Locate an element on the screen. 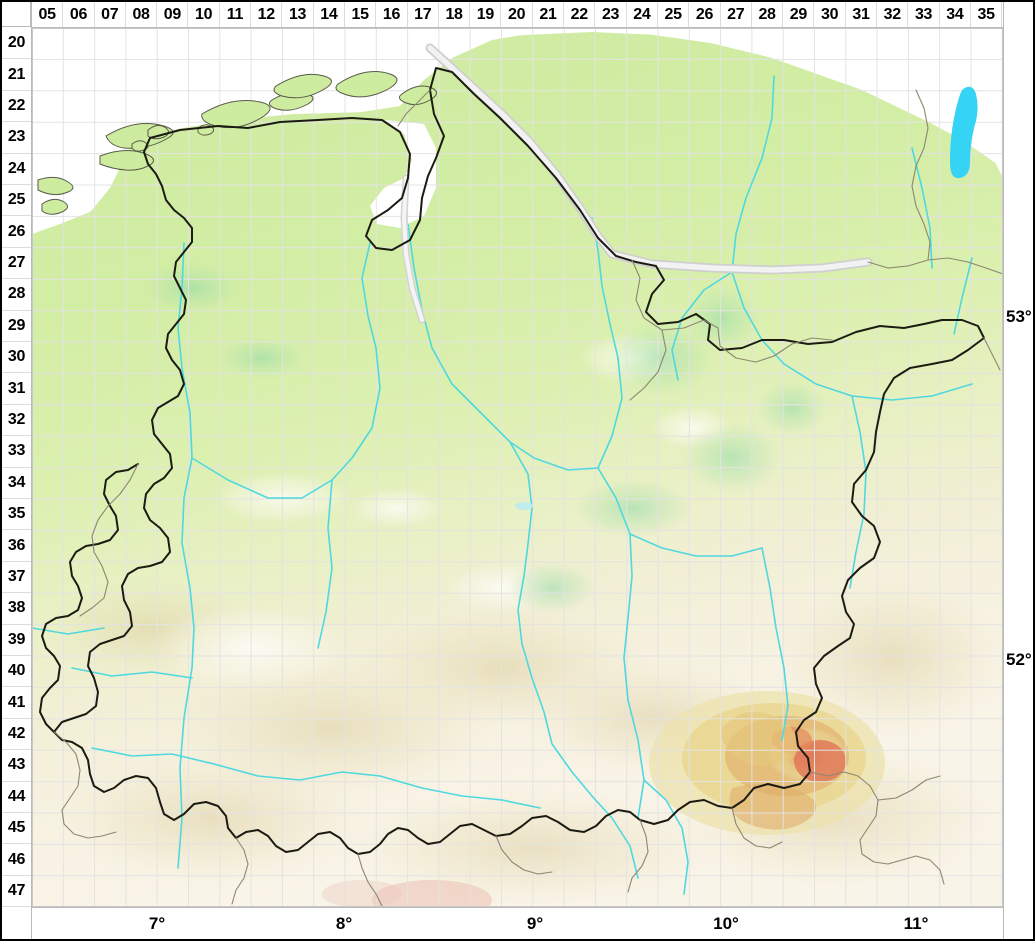 The height and width of the screenshot is (941, 1035). row-header-32: 32 is located at coordinates (16, 421).